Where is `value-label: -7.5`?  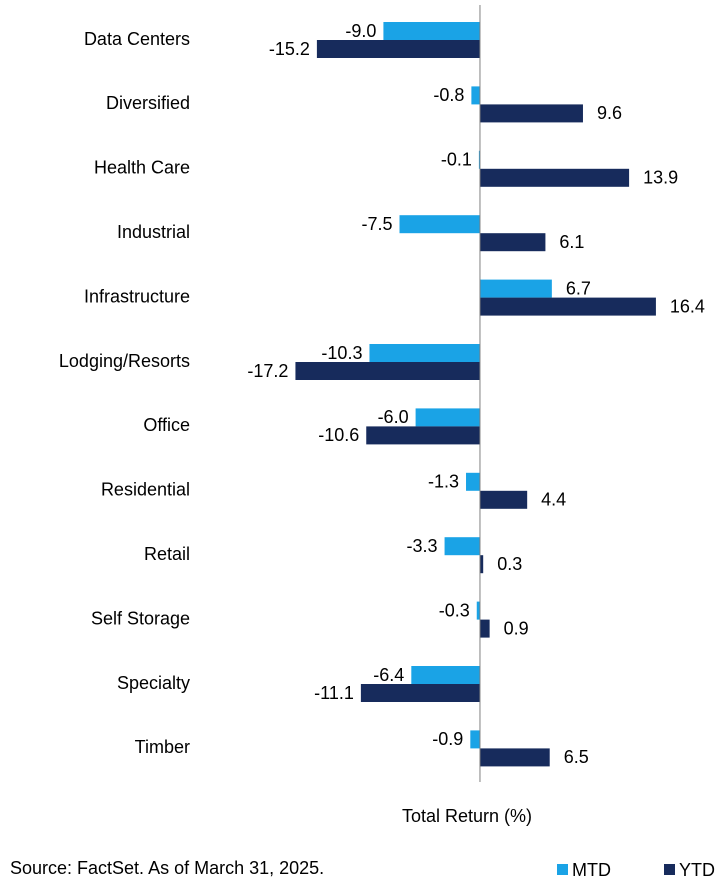 value-label: -7.5 is located at coordinates (376, 224).